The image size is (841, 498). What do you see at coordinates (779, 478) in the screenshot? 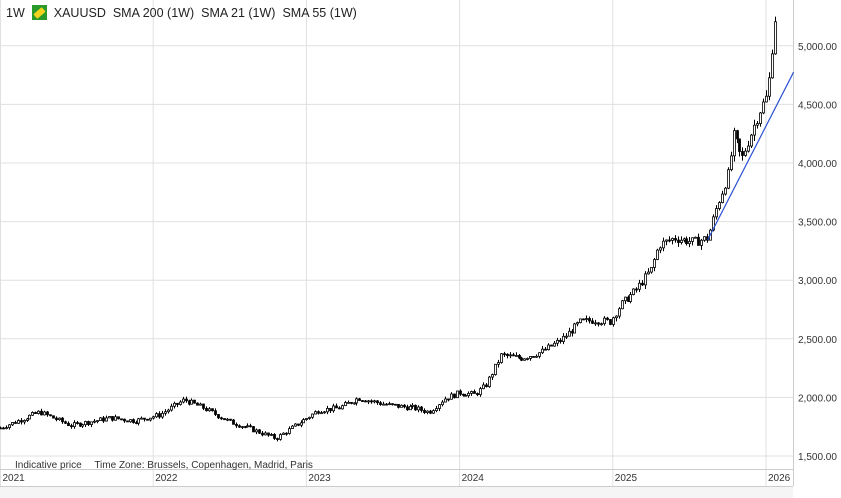
I see `x-tick-label: 2026` at bounding box center [779, 478].